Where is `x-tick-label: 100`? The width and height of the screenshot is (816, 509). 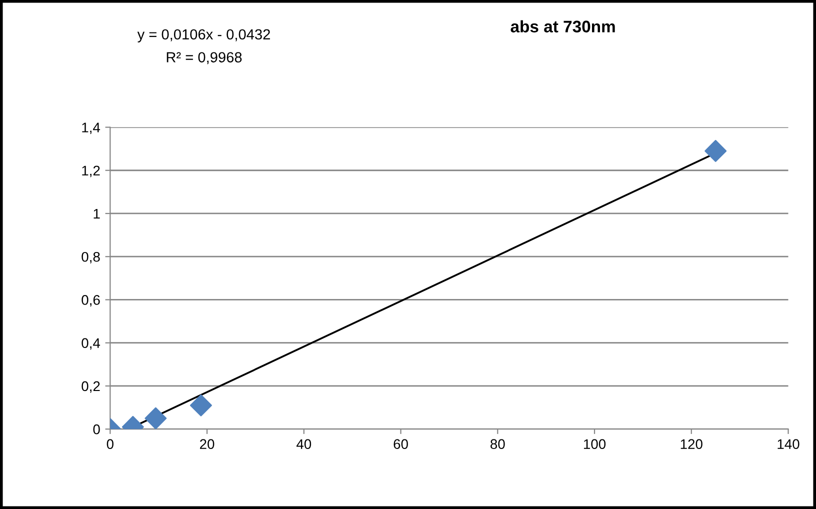 x-tick-label: 100 is located at coordinates (595, 444).